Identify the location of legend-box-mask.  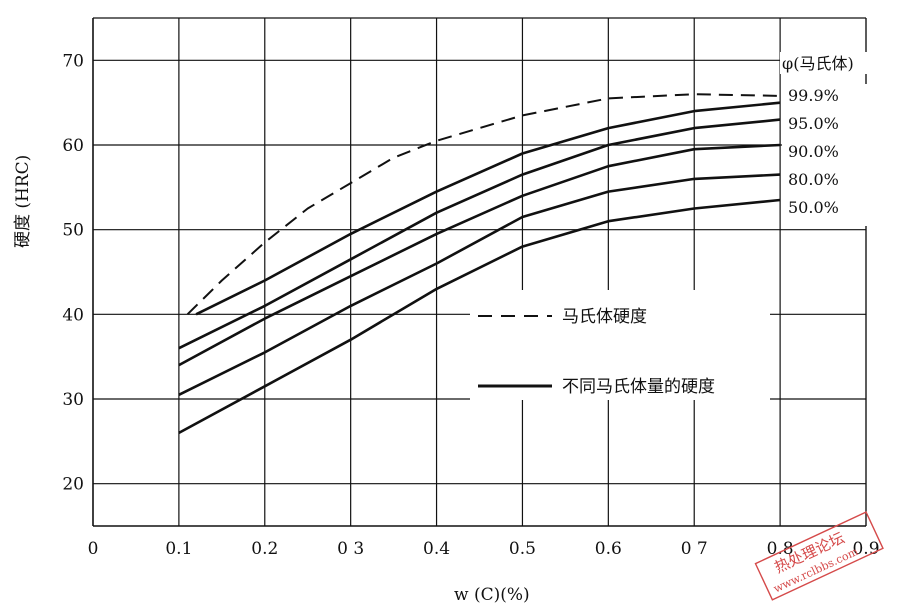
(620, 345).